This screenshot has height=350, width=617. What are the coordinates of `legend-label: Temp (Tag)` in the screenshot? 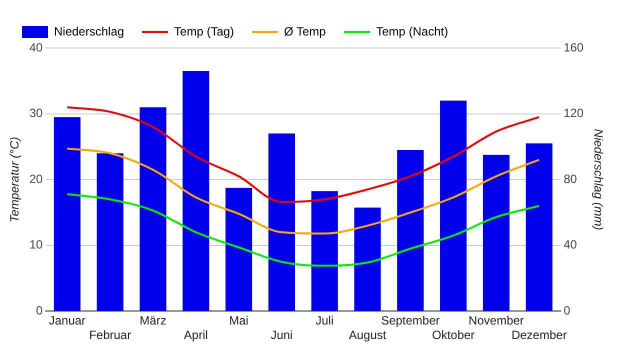 It's located at (204, 31).